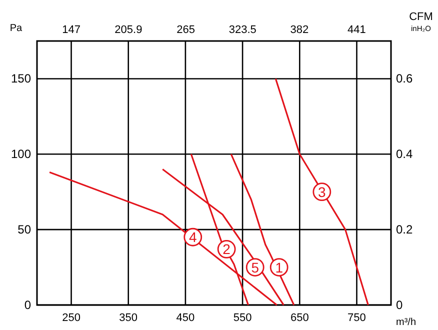 The image size is (438, 330). What do you see at coordinates (405, 154) in the screenshot?
I see `y2-tick-label: 0.4` at bounding box center [405, 154].